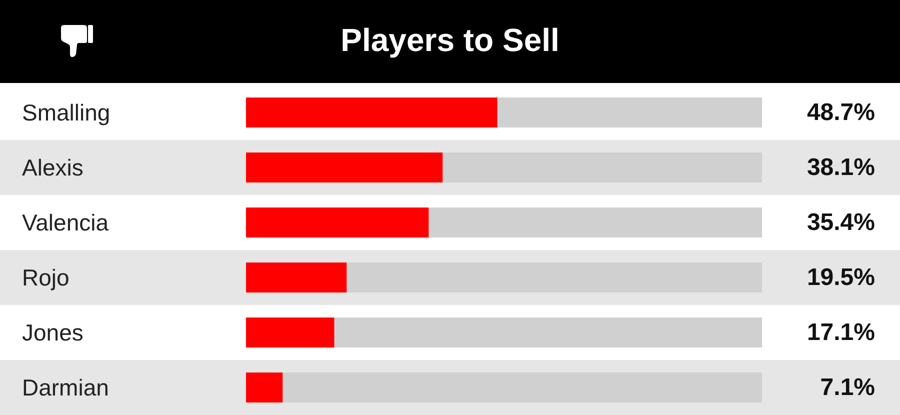  What do you see at coordinates (53, 333) in the screenshot?
I see `y-tick-label: Jones` at bounding box center [53, 333].